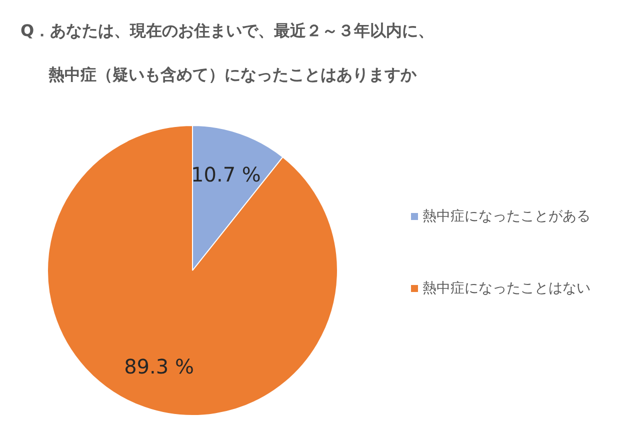 The image size is (640, 434). Describe the element at coordinates (506, 288) in the screenshot. I see `legend-label: 熱中症になったことはない` at that location.